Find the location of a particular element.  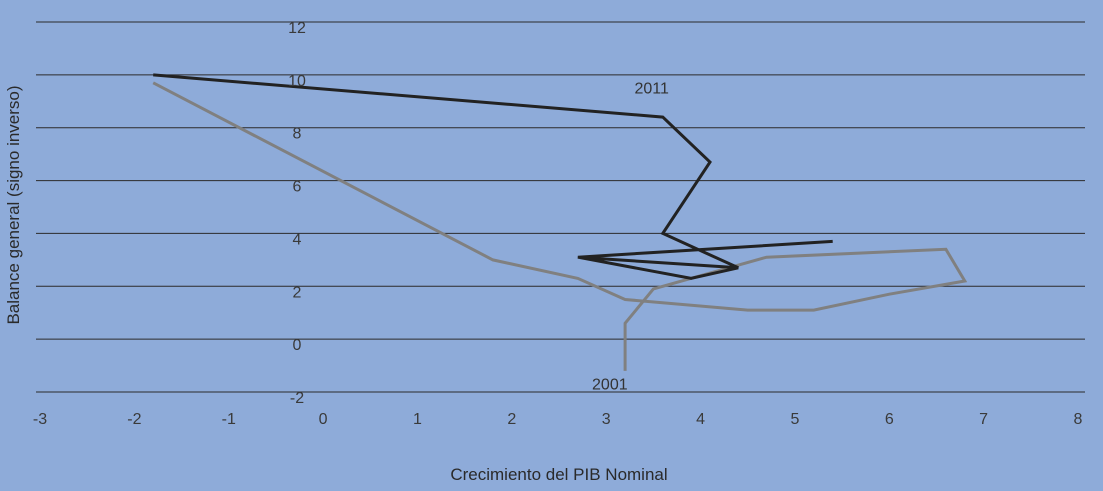

x-tick-label: 4 is located at coordinates (700, 419).